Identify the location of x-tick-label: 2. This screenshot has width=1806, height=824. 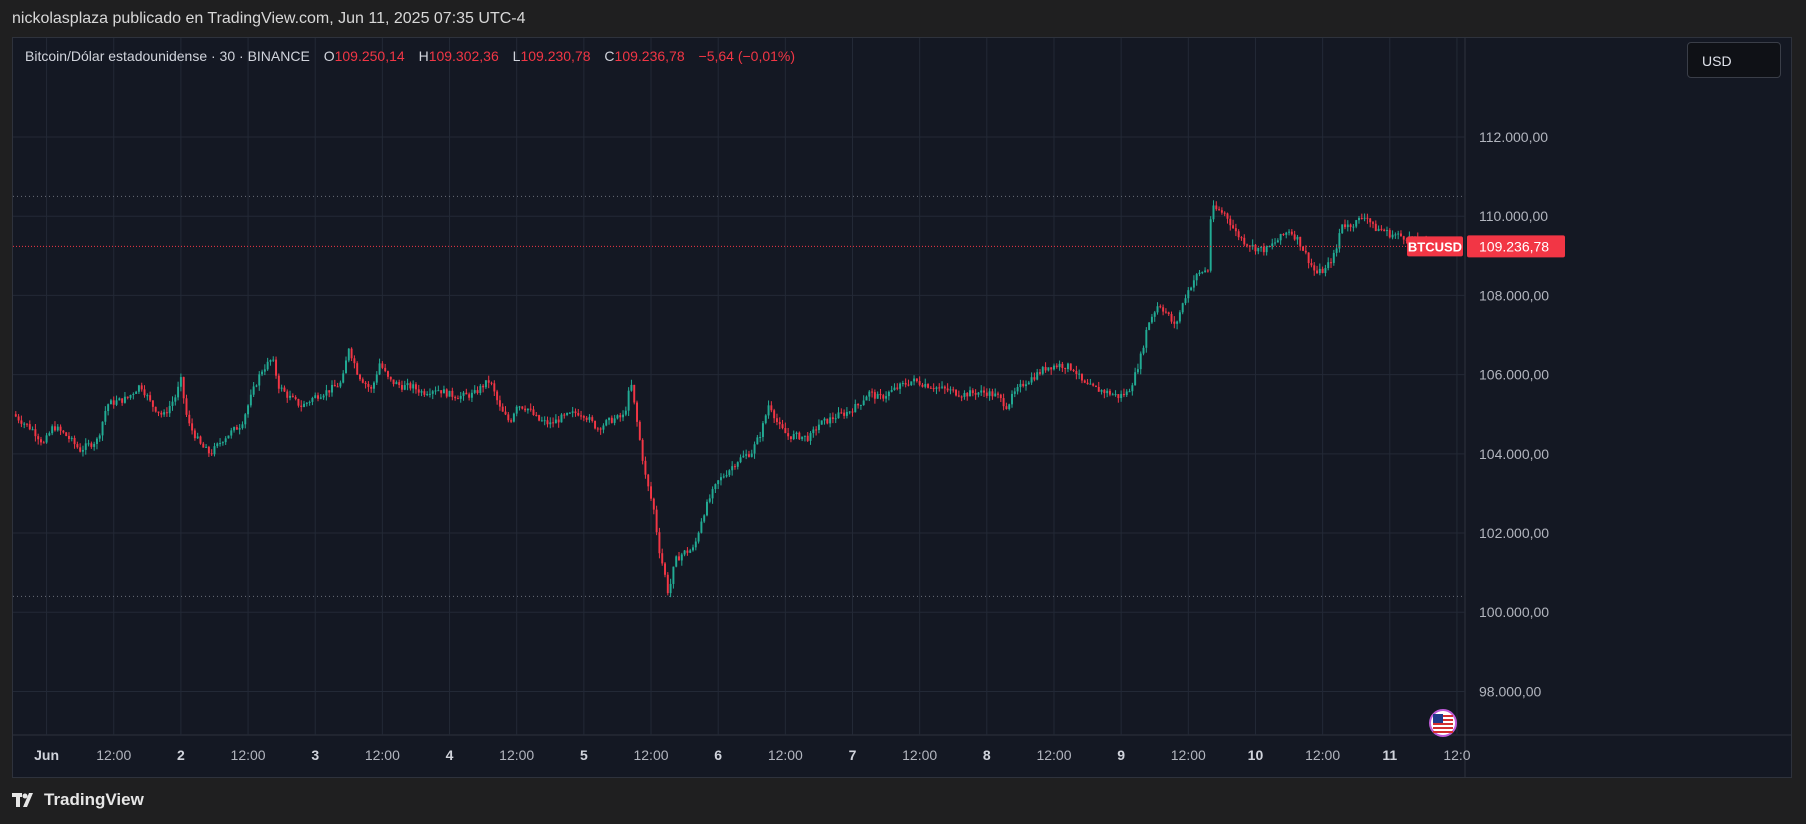
(181, 755).